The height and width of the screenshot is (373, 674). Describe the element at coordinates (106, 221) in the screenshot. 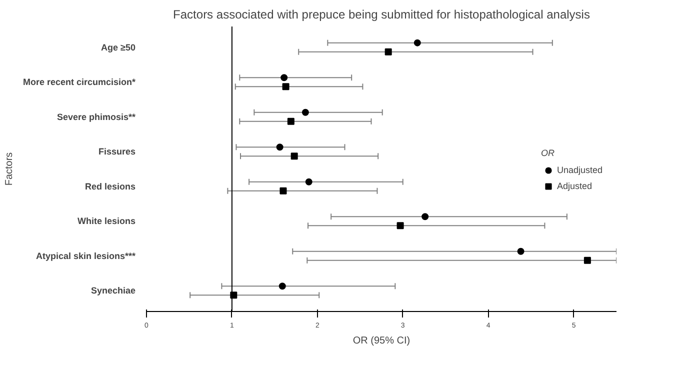

I see `y-tick-label: White lesions` at that location.